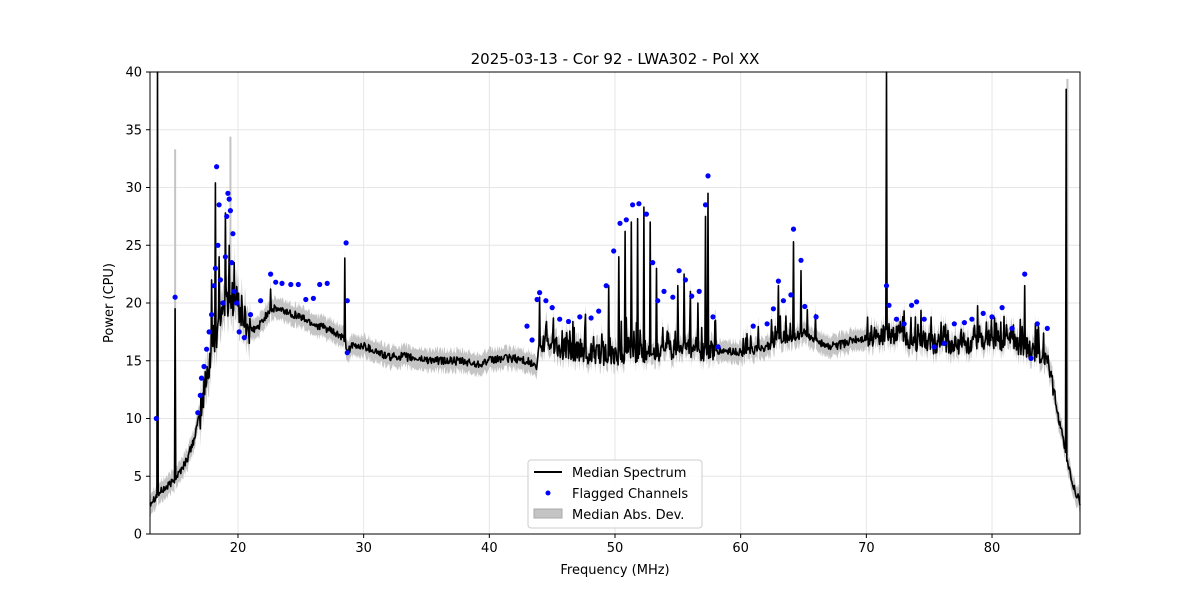  I want to click on x-tick-label: 60, so click(740, 548).